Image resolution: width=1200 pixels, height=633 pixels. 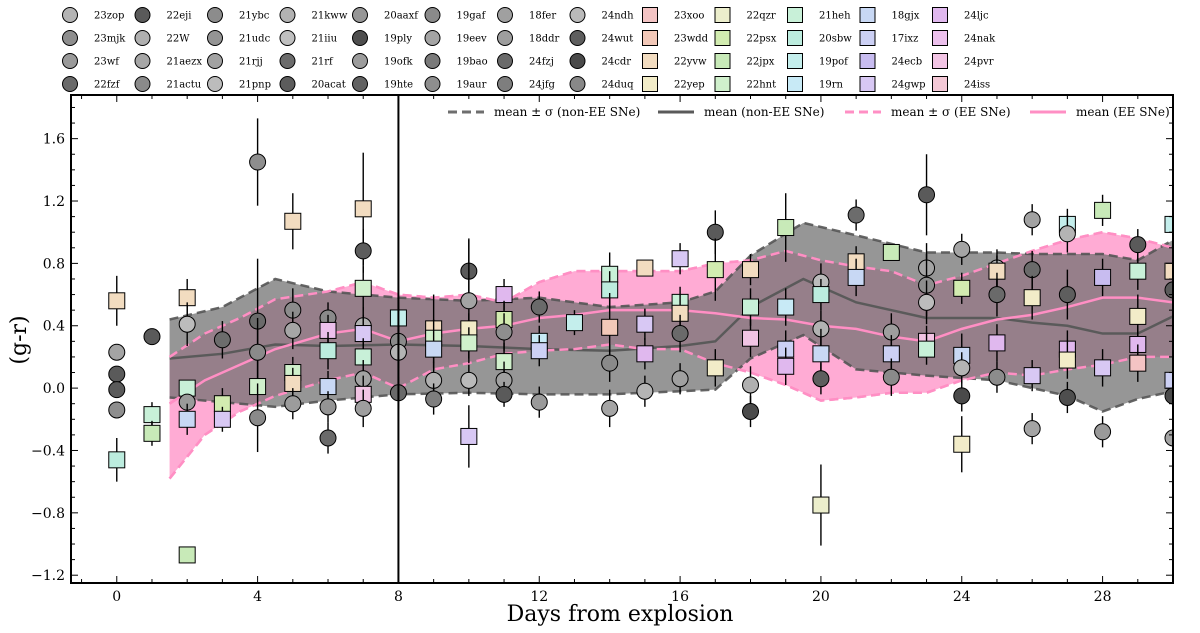 What do you see at coordinates (905, 39) in the screenshot?
I see `legend-label: 17ixz` at bounding box center [905, 39].